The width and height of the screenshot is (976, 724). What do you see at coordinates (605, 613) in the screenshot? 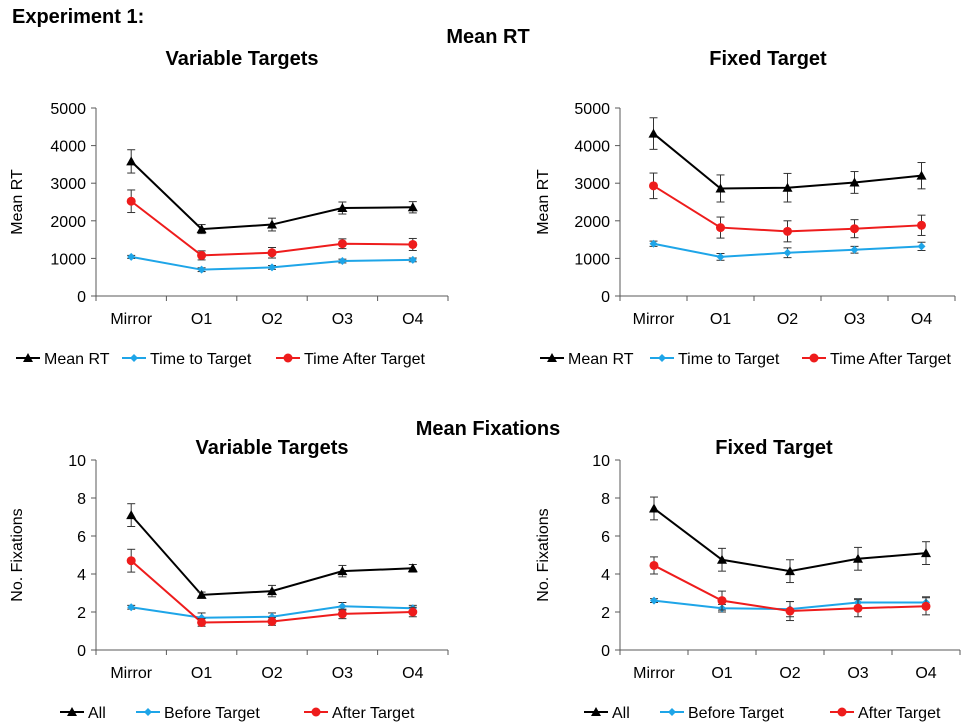
I see `chart-3-y-tick-label: 2` at bounding box center [605, 613].